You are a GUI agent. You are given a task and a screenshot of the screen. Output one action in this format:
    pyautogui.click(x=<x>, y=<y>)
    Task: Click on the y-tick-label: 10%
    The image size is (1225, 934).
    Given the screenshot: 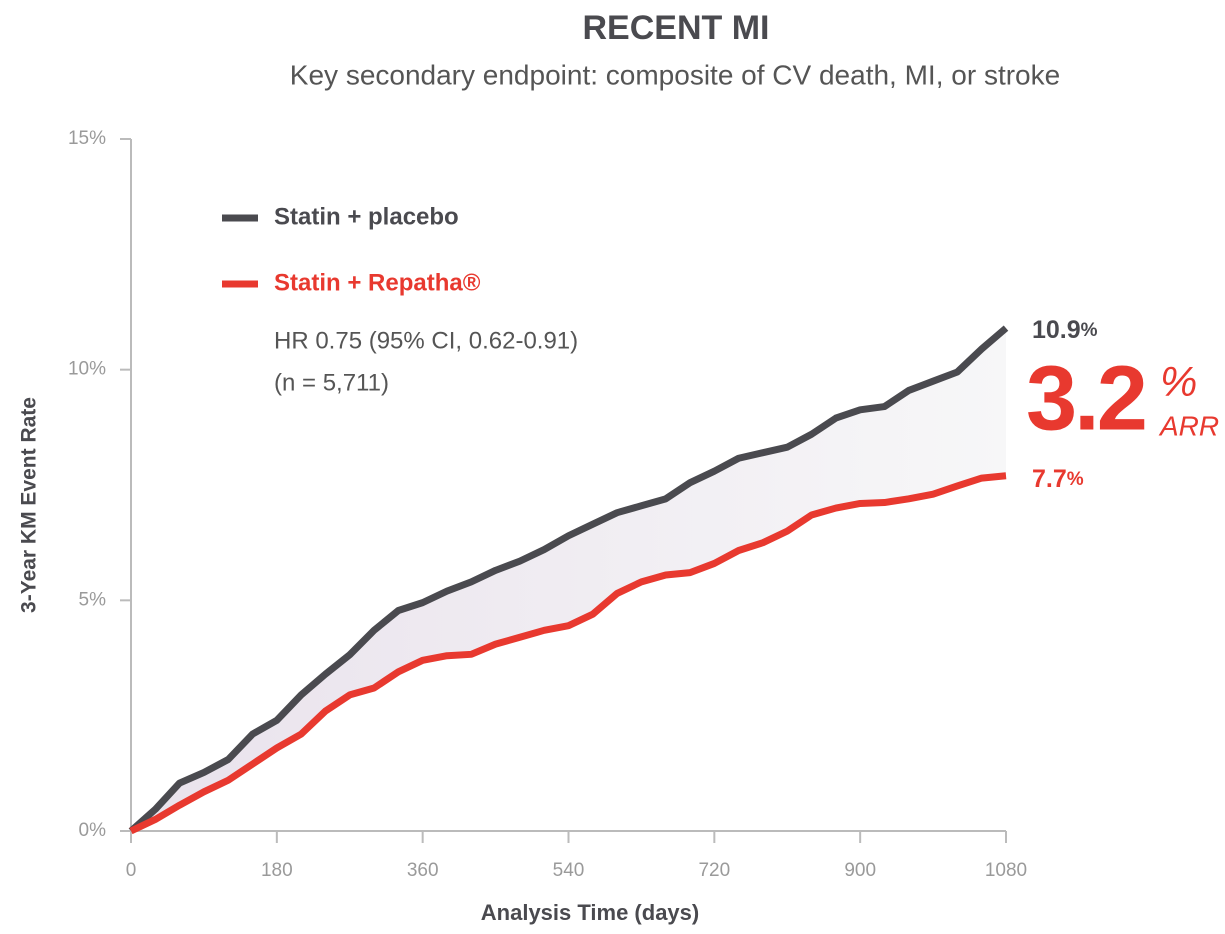 What is the action you would take?
    pyautogui.click(x=87, y=369)
    